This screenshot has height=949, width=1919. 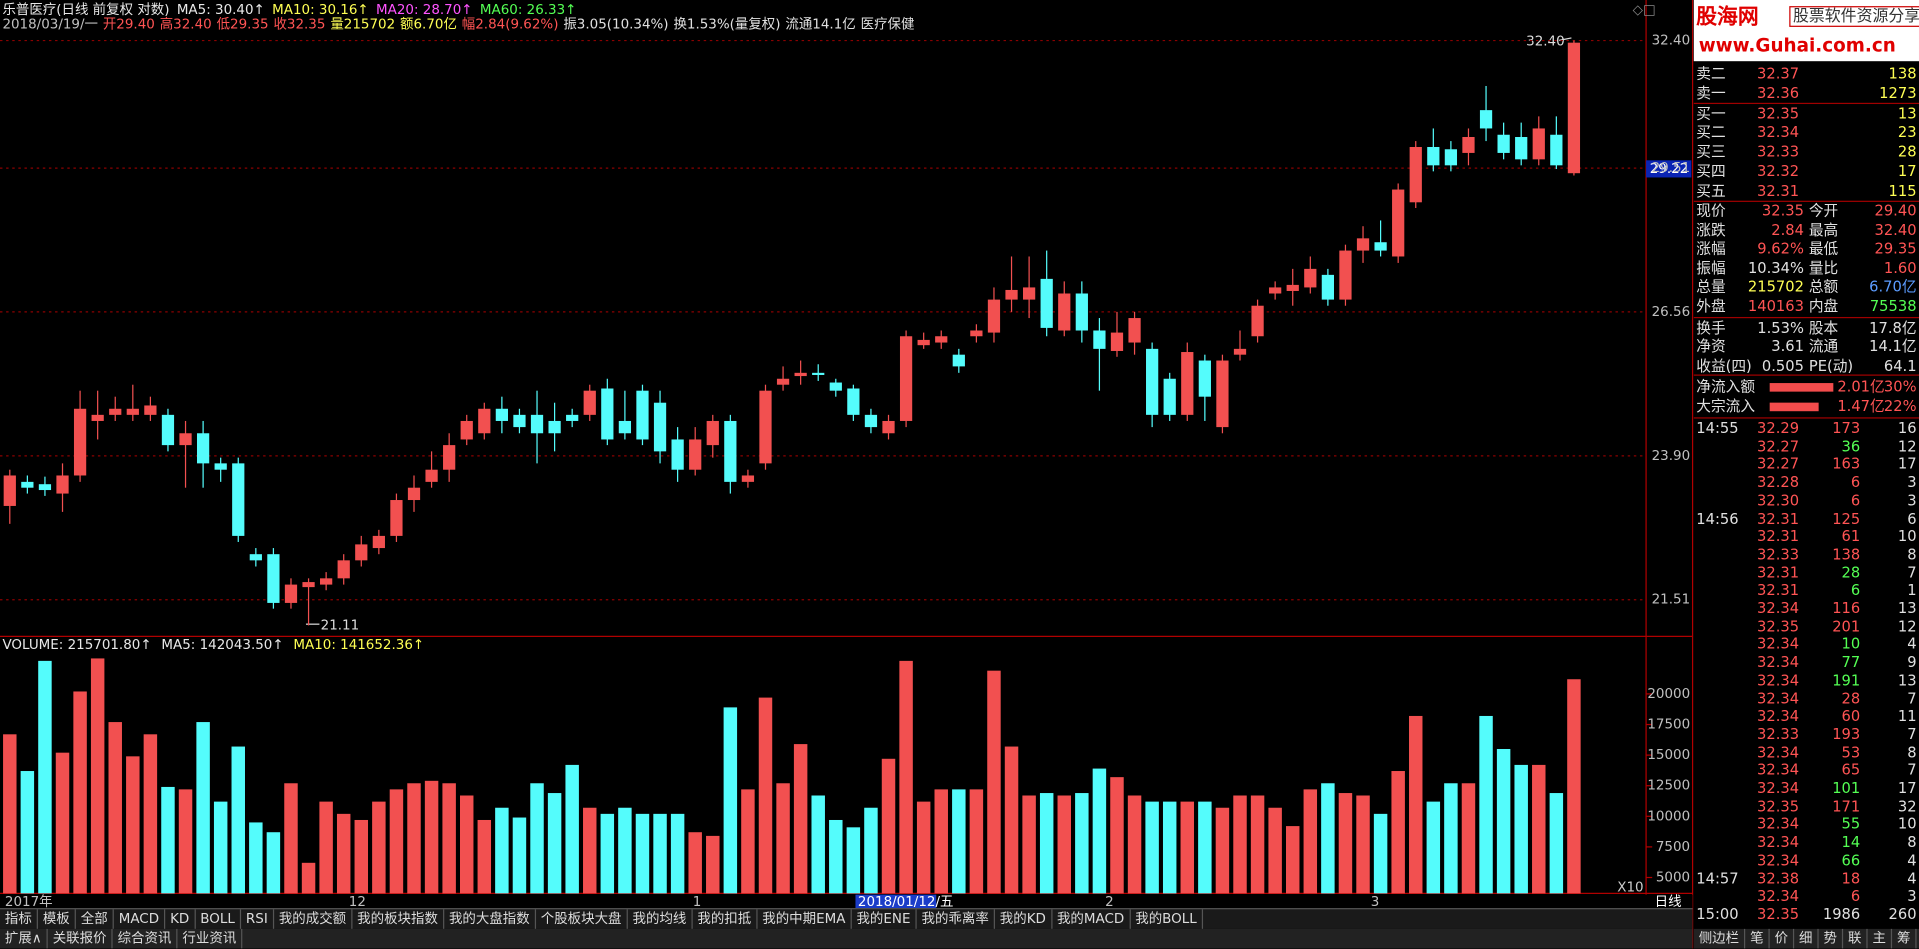 I want to click on tab: 筹, so click(x=1904, y=938).